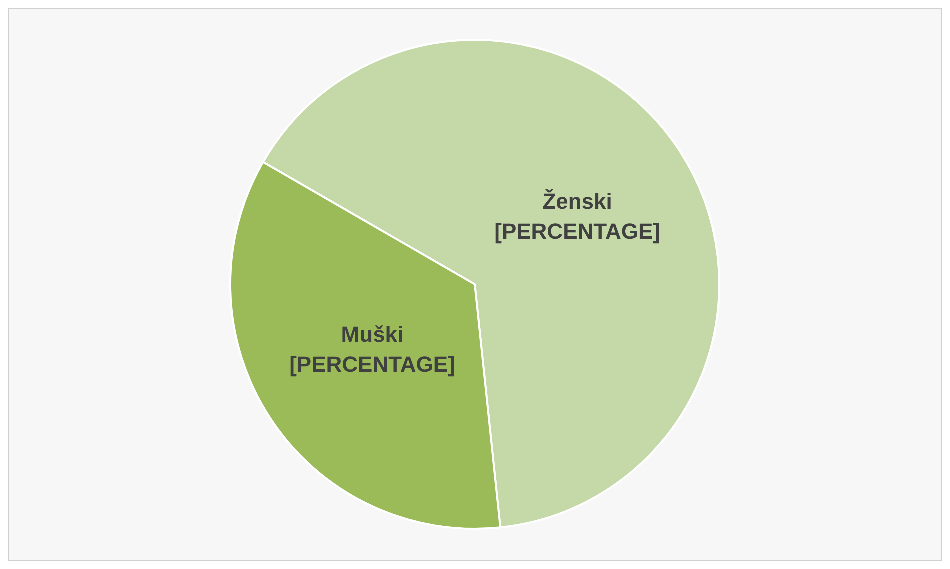  I want to click on slice-label: Muški, so click(372, 335).